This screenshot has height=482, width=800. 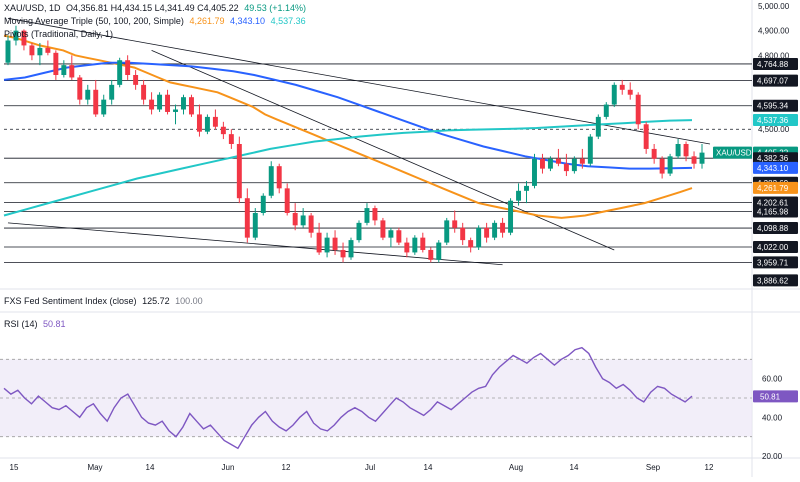 I want to click on lower-trendline, so click(x=255, y=244).